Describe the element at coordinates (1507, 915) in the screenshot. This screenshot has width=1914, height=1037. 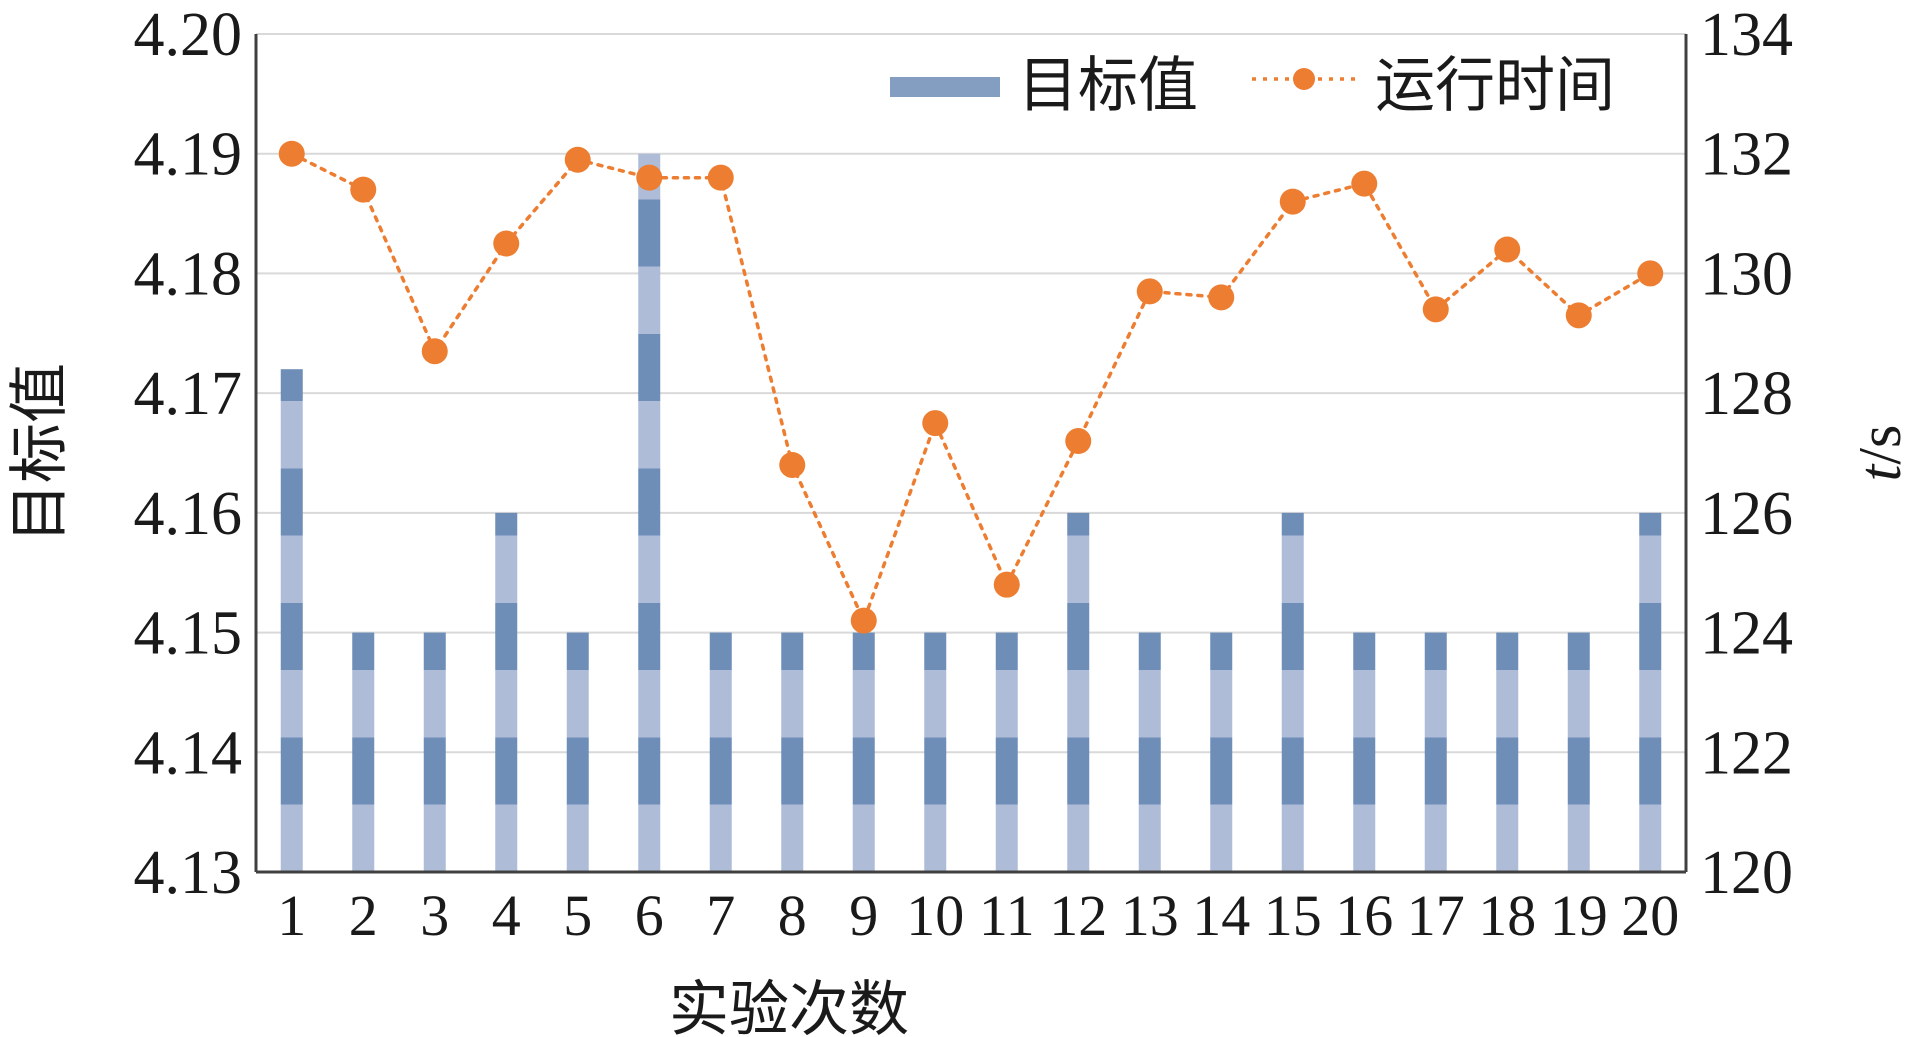
I see `x-tick-label-18: 18` at that location.